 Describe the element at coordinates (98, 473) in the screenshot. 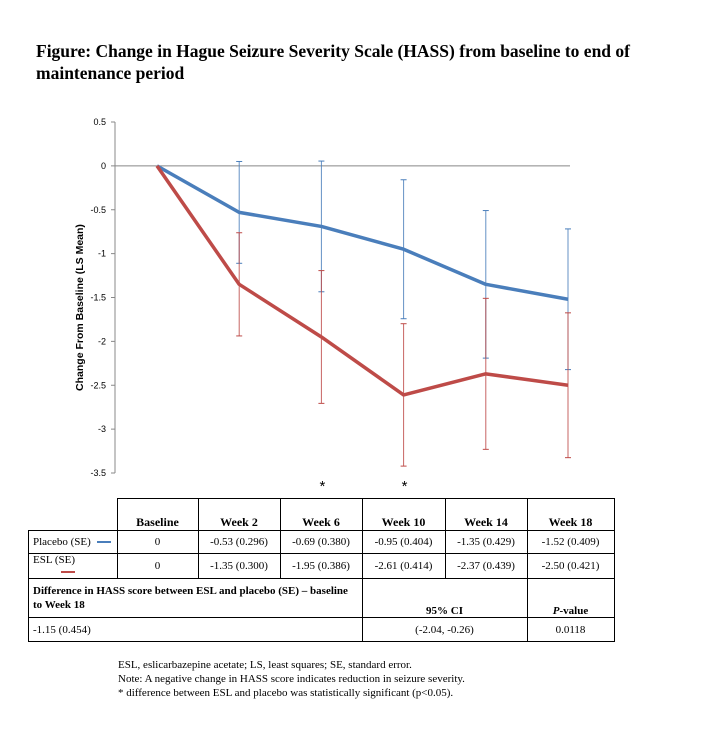

I see `y-tick-label: -3.5` at that location.